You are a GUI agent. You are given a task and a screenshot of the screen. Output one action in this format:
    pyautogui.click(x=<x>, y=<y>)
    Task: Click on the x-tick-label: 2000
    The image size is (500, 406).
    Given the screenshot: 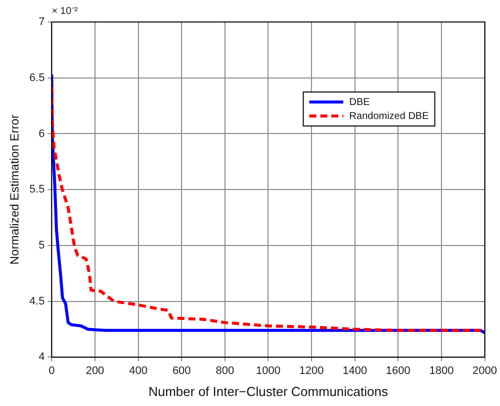 What is the action you would take?
    pyautogui.click(x=485, y=370)
    